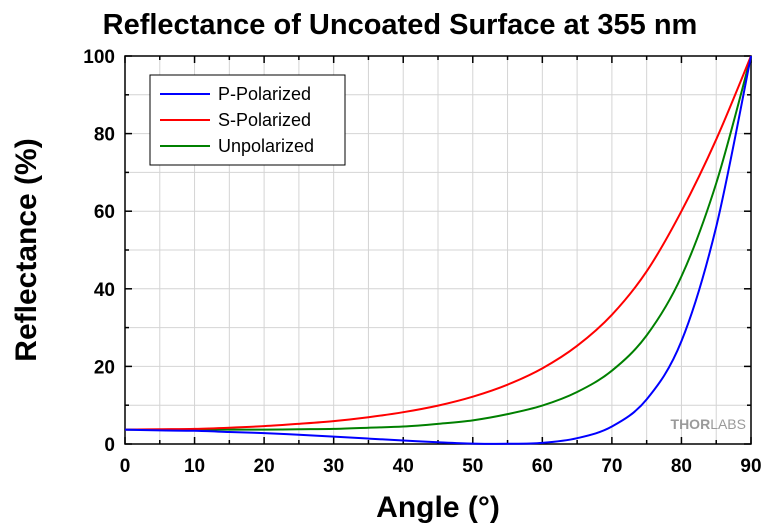 Image resolution: width=780 pixels, height=526 pixels. What do you see at coordinates (266, 146) in the screenshot?
I see `legend-label-unpol: Unpolarized` at bounding box center [266, 146].